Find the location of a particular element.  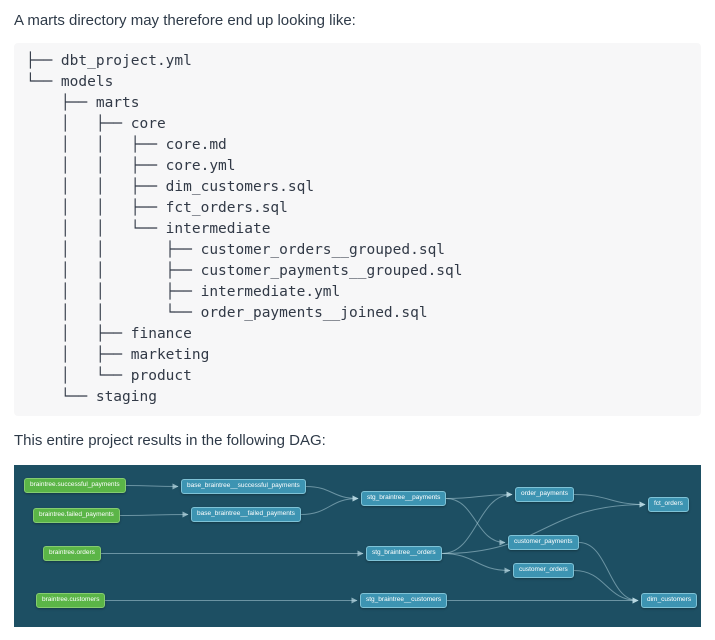

dag-edge-stg_braintree_orders-to-fct_orders is located at coordinates (543, 527).